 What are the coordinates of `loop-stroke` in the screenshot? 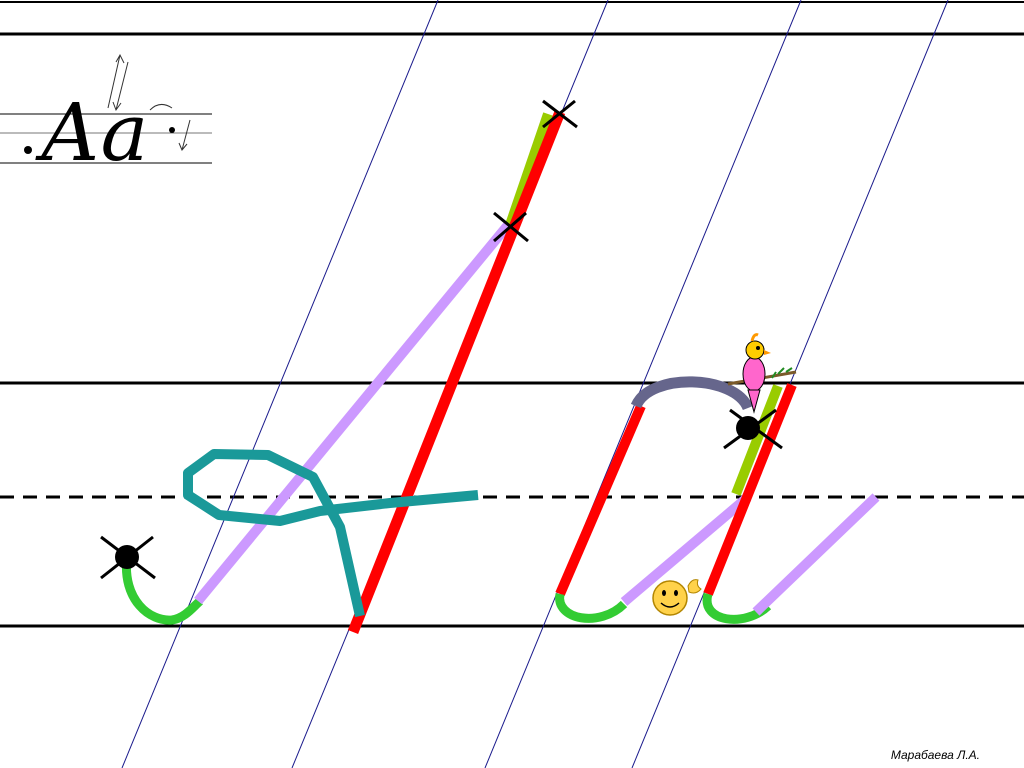 It's located at (331, 533).